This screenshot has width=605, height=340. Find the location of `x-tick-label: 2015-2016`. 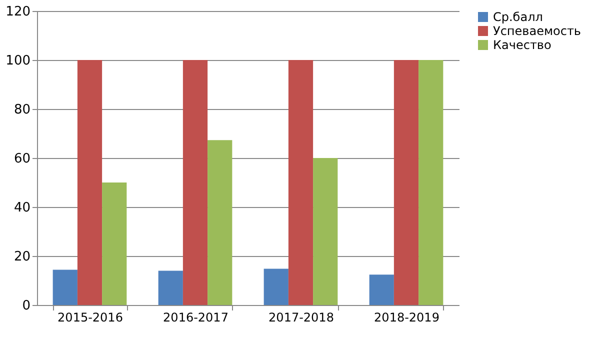

x-tick-label: 2015-2016 is located at coordinates (90, 317).